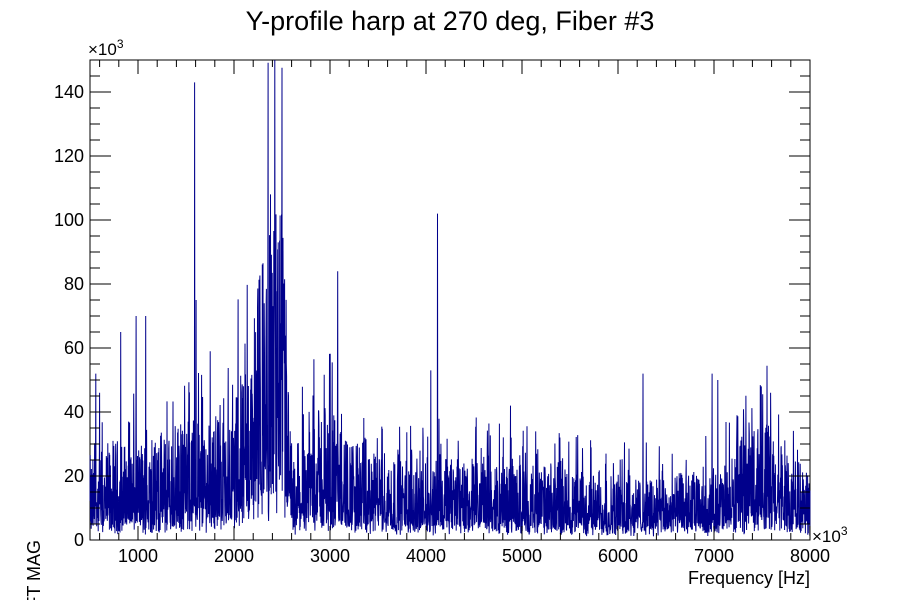 The image size is (900, 600). Describe the element at coordinates (120, 44) in the screenshot. I see `y-multiplier-exponent: 3` at that location.